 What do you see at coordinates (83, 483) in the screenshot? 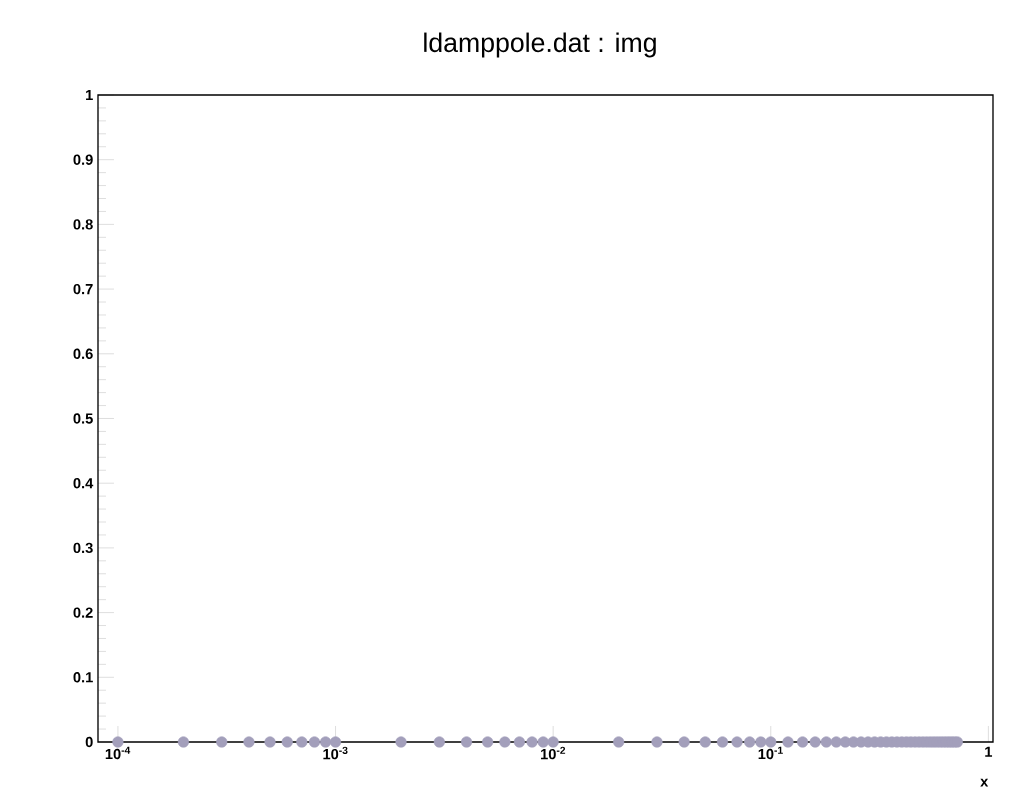
I see `y-tick-label: 0.4` at bounding box center [83, 483].